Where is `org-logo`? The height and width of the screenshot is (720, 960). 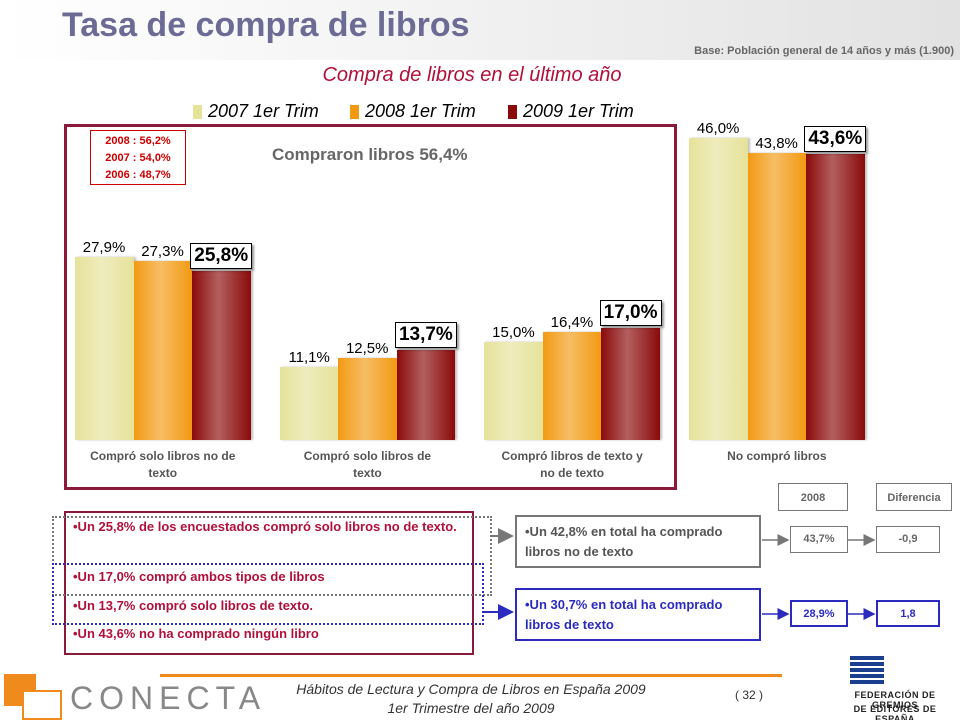
org-logo is located at coordinates (867, 671).